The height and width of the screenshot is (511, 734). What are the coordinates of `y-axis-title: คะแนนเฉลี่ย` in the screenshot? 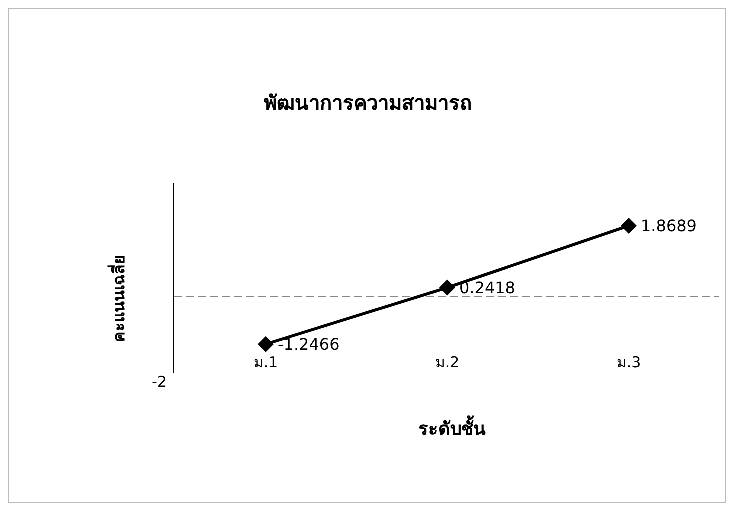 It's located at (118, 299).